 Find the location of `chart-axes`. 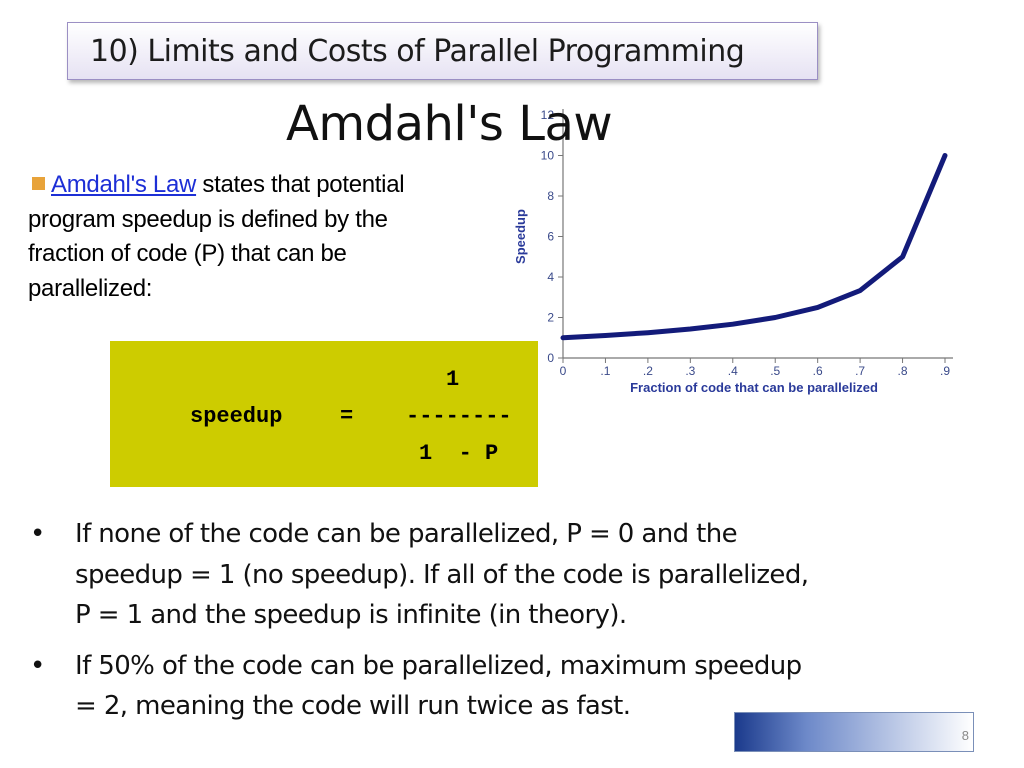

chart-axes is located at coordinates (757, 234).